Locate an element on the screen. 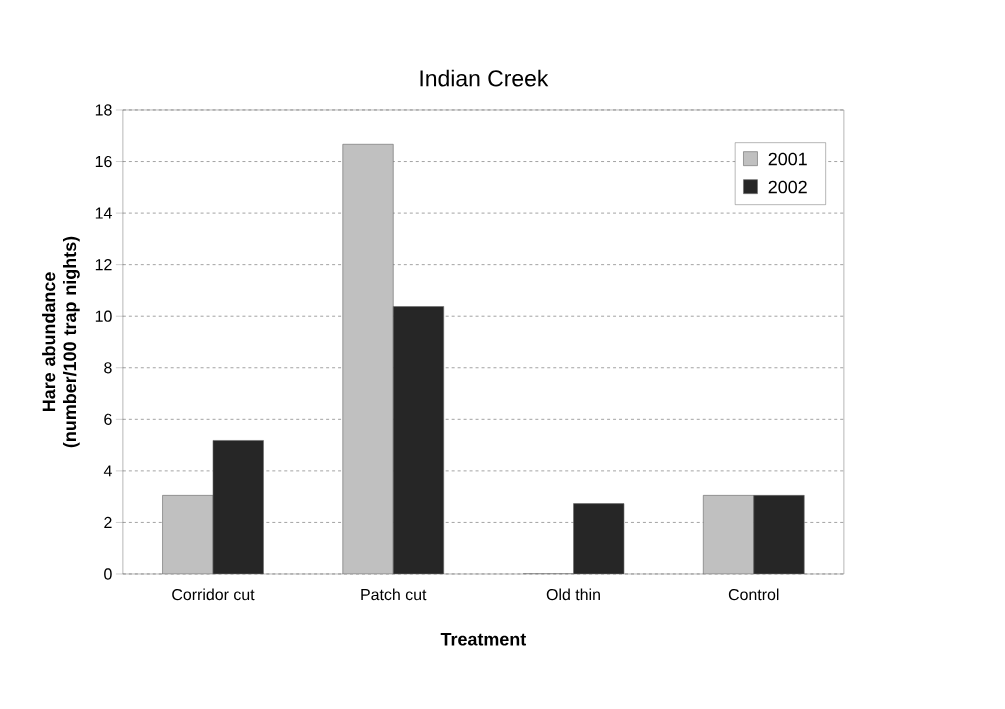 The image size is (1005, 709). x-tick-label: Corridor cut is located at coordinates (213, 594).